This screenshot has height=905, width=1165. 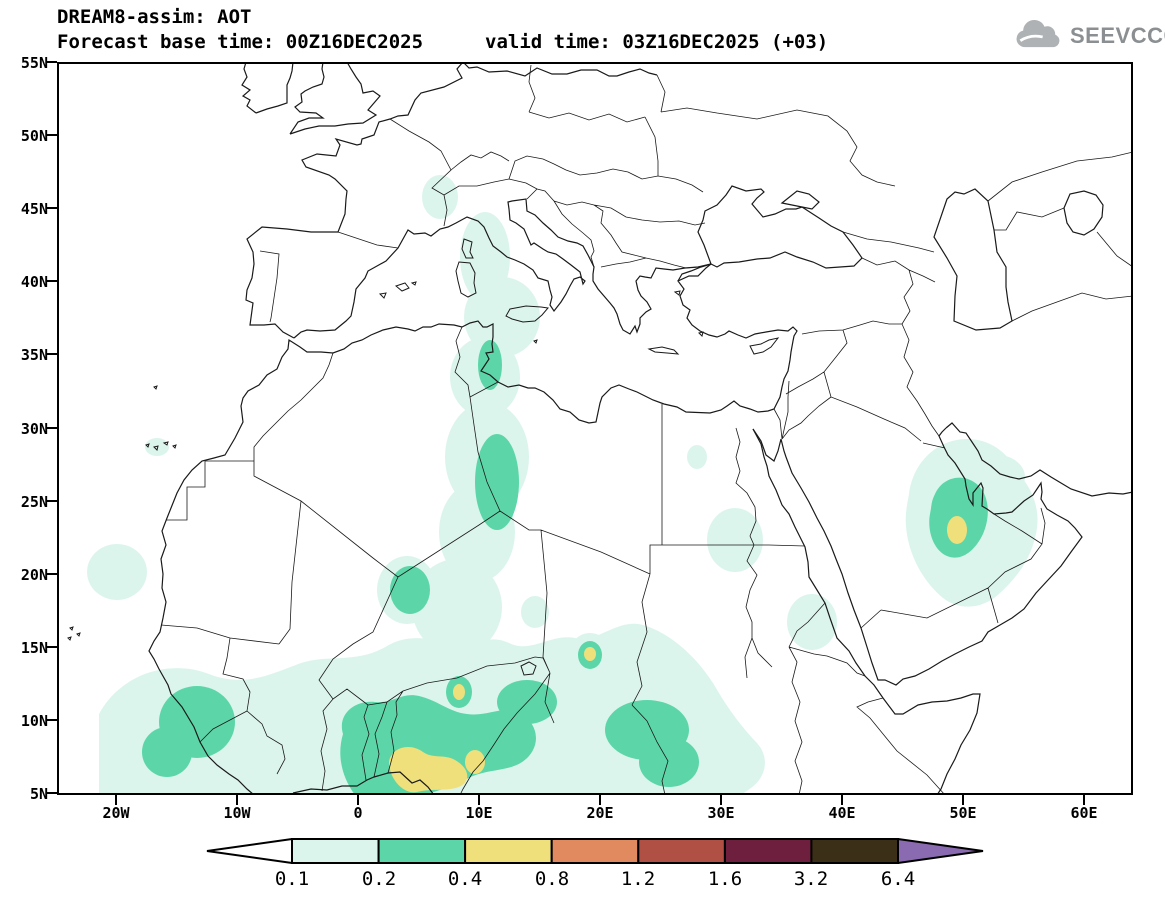 I want to click on colorbar-label: 3.2, so click(x=811, y=879).